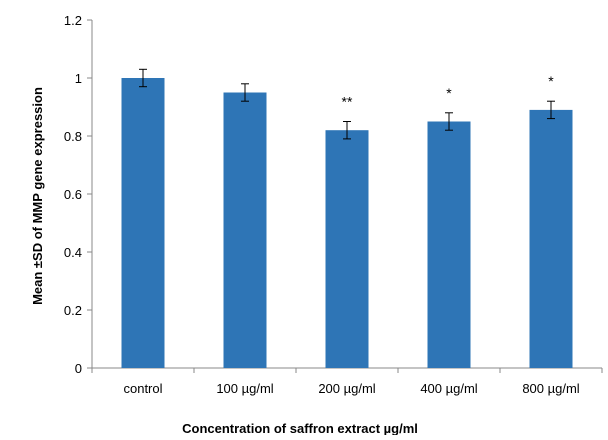  I want to click on significance-markers: ****, so click(448, 91).